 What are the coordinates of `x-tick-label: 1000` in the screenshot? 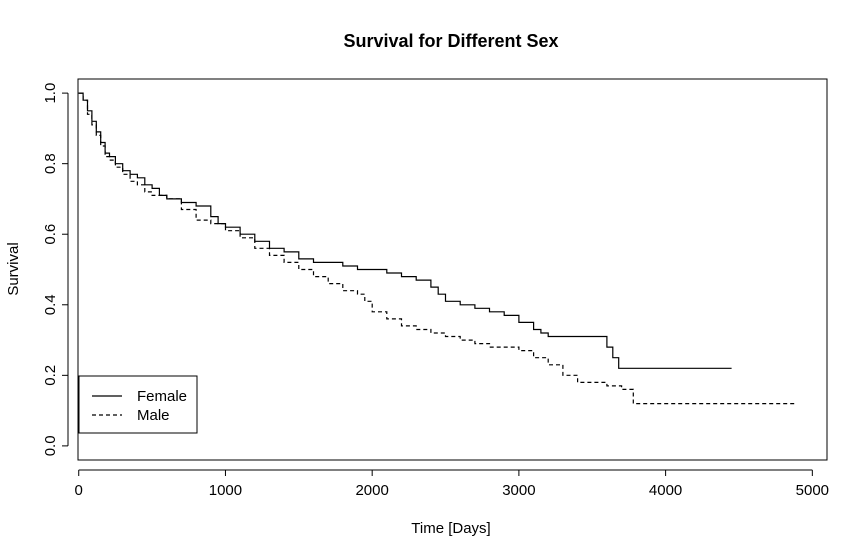 It's located at (225, 490).